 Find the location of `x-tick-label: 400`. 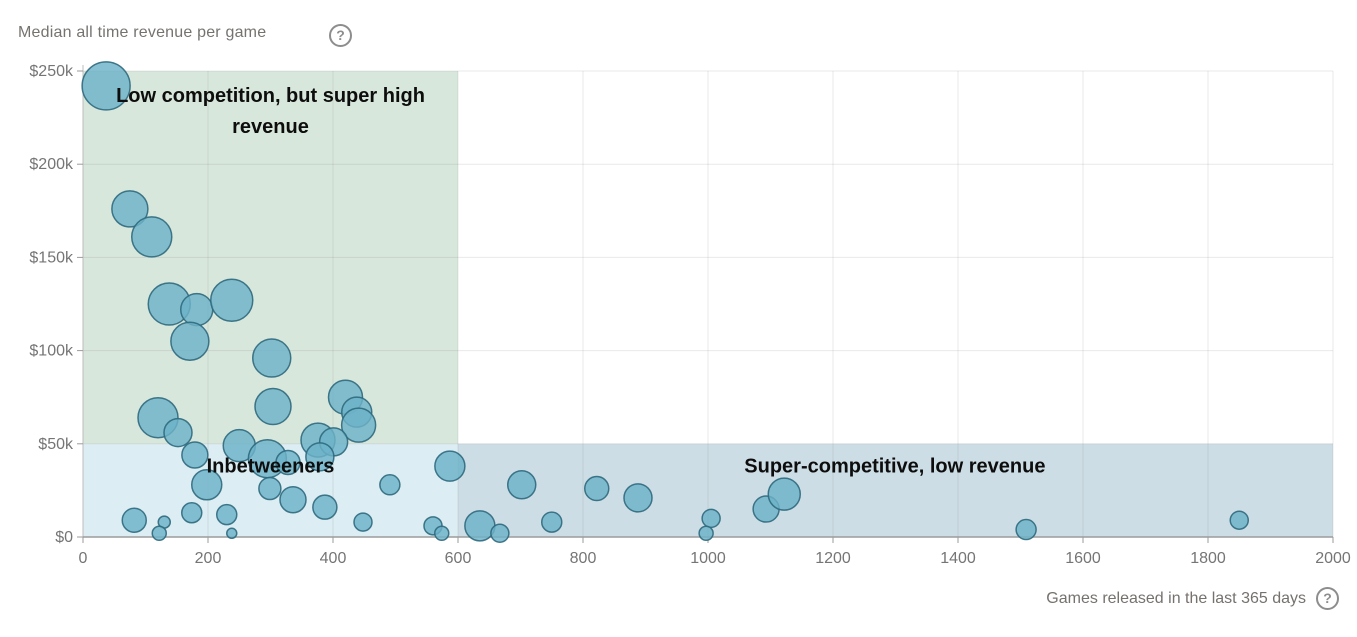

x-tick-label: 400 is located at coordinates (333, 558).